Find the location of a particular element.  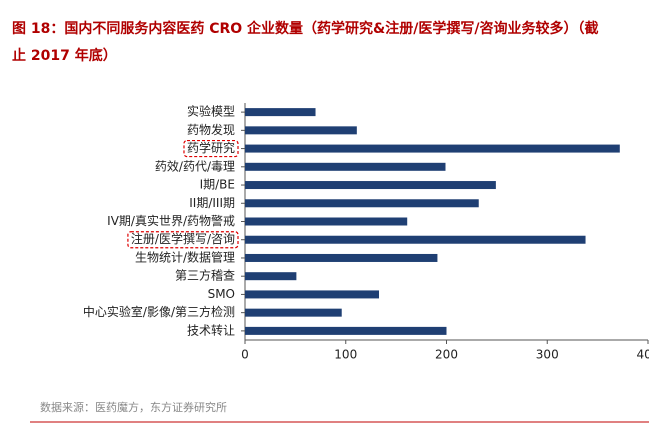

y-tick-label: 中心实验室/影像/第三方检测 is located at coordinates (159, 311).